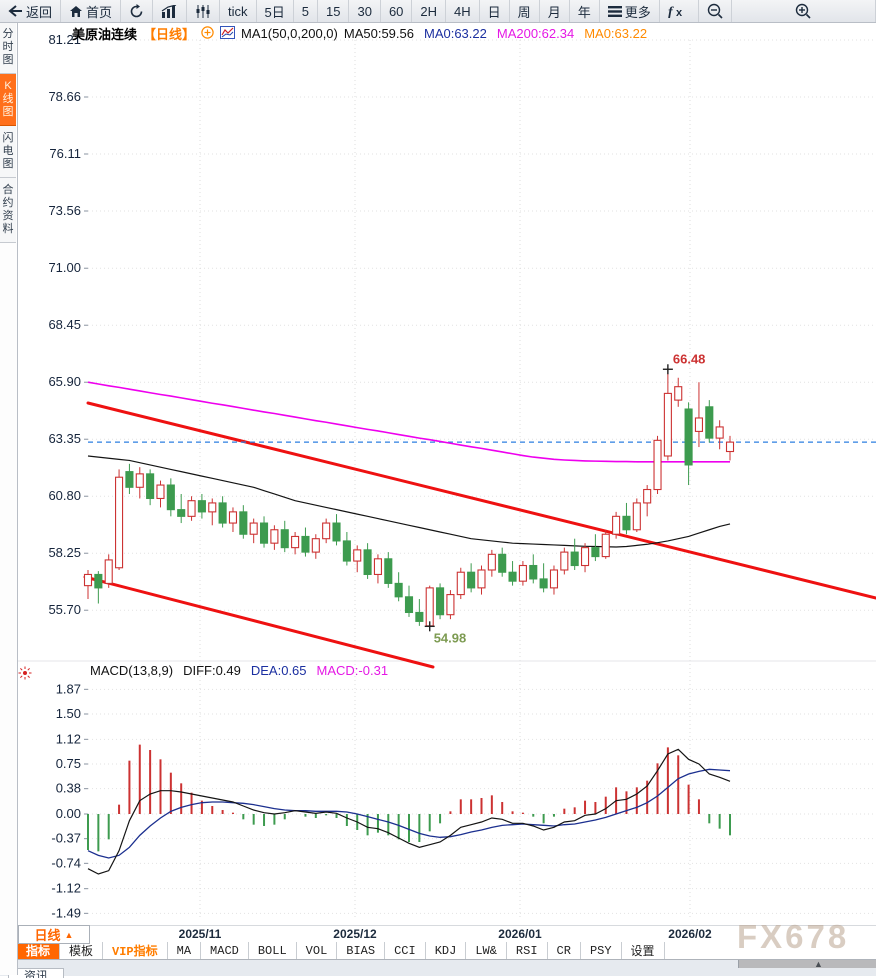 This screenshot has height=978, width=876. I want to click on indicator-settings-icon, so click(25, 675).